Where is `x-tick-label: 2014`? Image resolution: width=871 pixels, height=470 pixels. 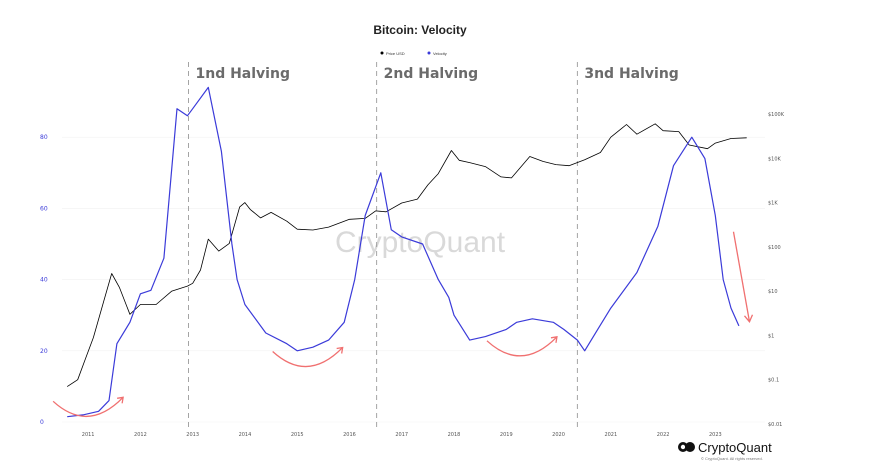 x-tick-label: 2014 is located at coordinates (245, 435).